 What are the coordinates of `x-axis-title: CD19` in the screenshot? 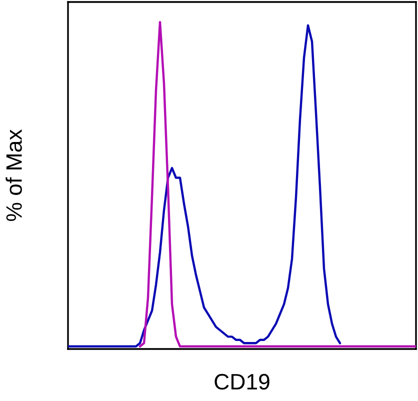 It's located at (242, 382).